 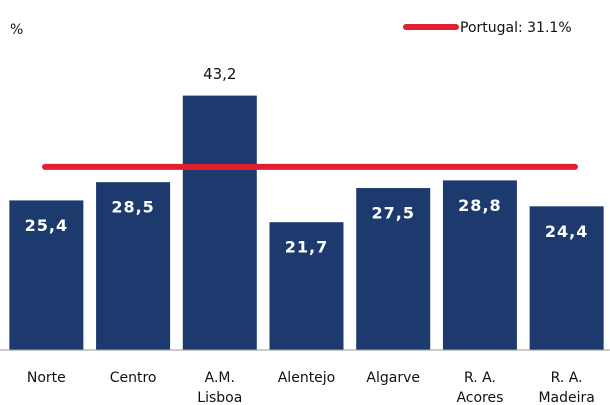 What do you see at coordinates (566, 387) in the screenshot?
I see `x-tick-label: R. A. Madeira` at bounding box center [566, 387].